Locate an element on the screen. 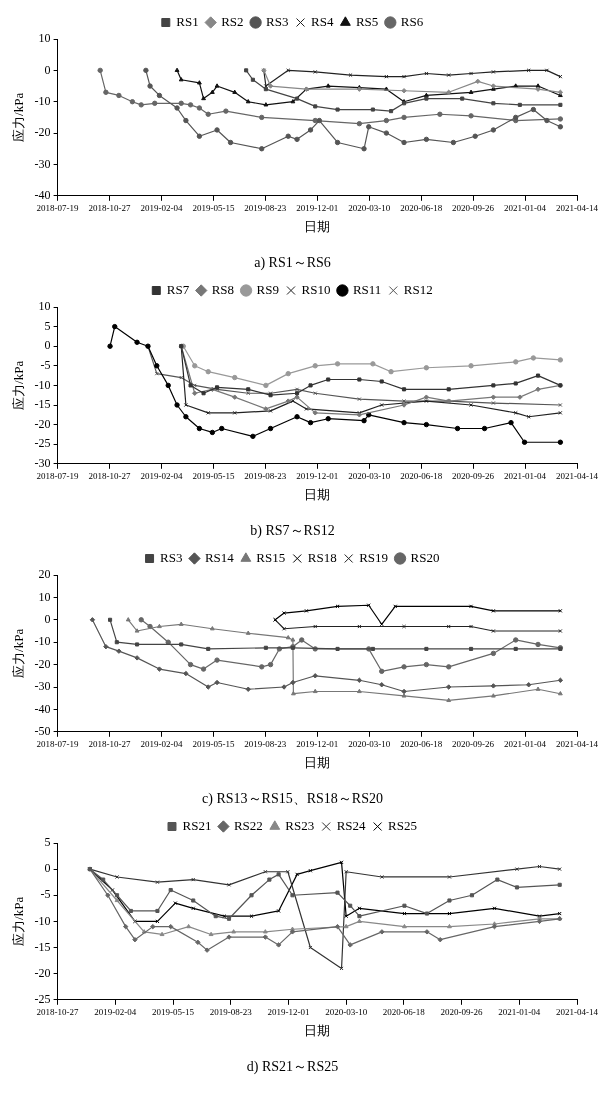 The image size is (611, 1103). legend-label: RS25 is located at coordinates (403, 825).